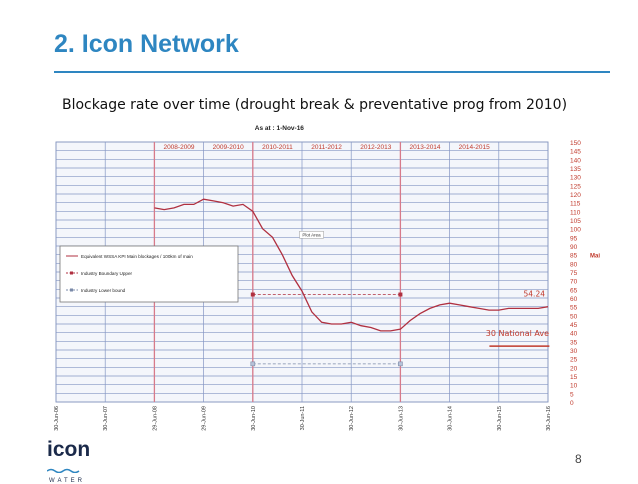  Describe the element at coordinates (500, 418) in the screenshot. I see `x-tick-label: 30-Jun-15` at that location.